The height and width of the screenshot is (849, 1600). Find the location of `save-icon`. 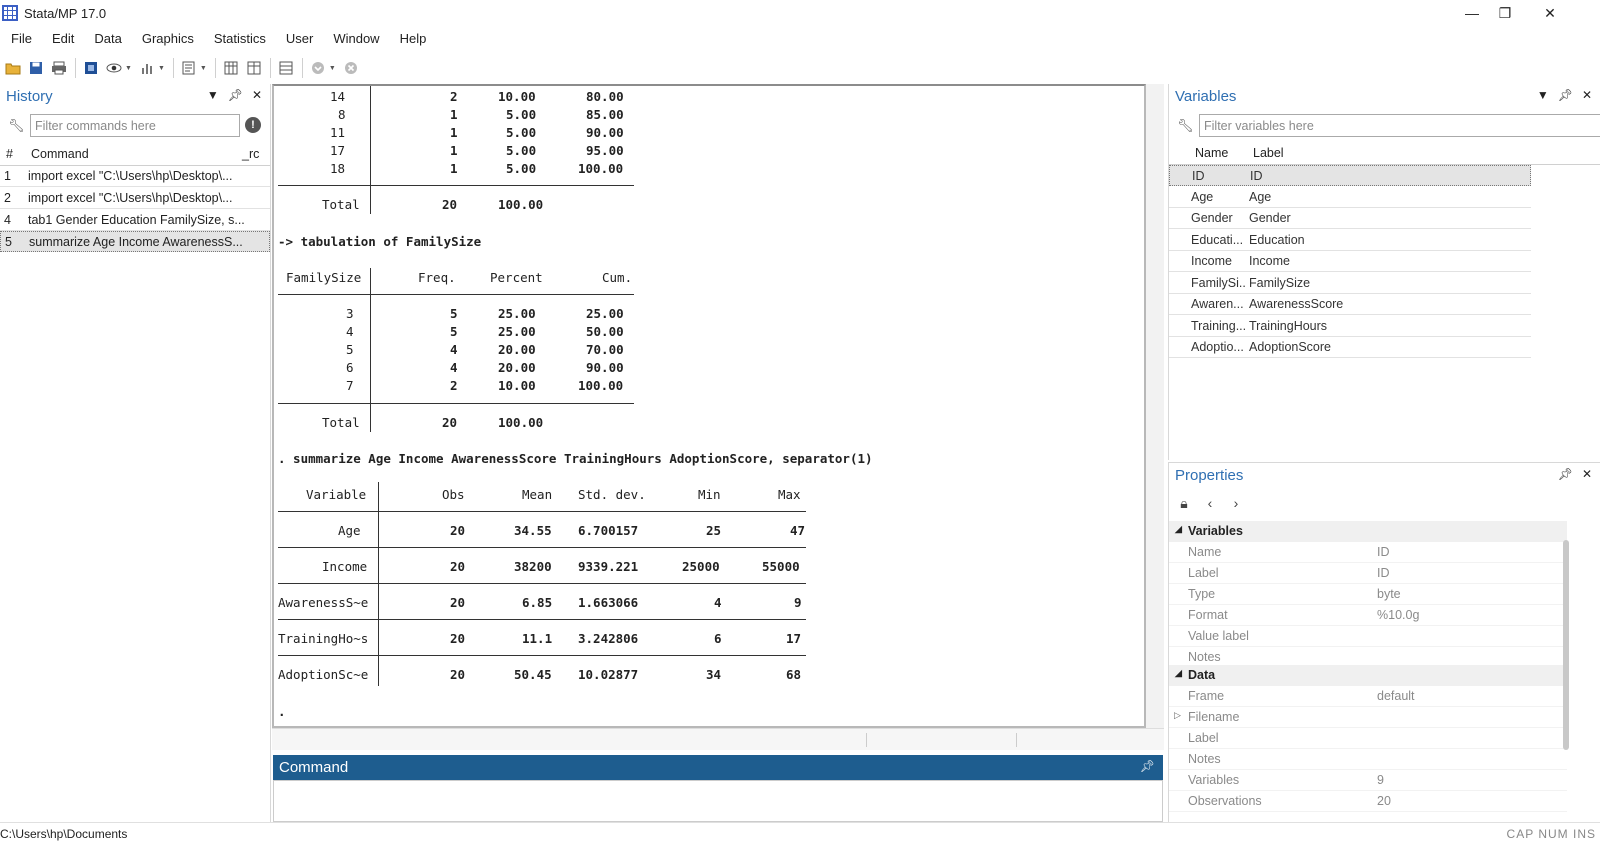

save-icon is located at coordinates (36, 68).